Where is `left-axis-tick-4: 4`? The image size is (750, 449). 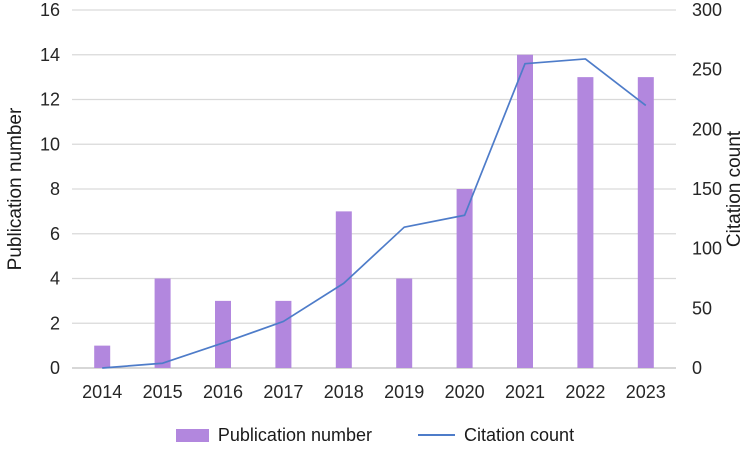 left-axis-tick-4: 4 is located at coordinates (55, 279).